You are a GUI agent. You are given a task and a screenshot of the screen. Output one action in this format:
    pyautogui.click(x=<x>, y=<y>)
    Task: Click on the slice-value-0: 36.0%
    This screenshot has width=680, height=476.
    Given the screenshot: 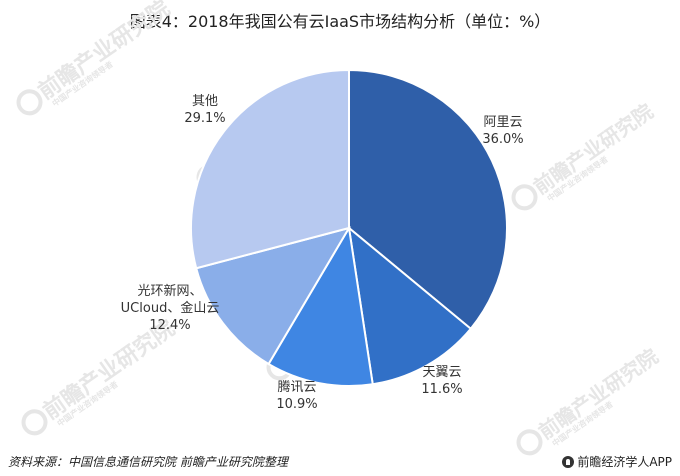 What is the action you would take?
    pyautogui.click(x=502, y=139)
    